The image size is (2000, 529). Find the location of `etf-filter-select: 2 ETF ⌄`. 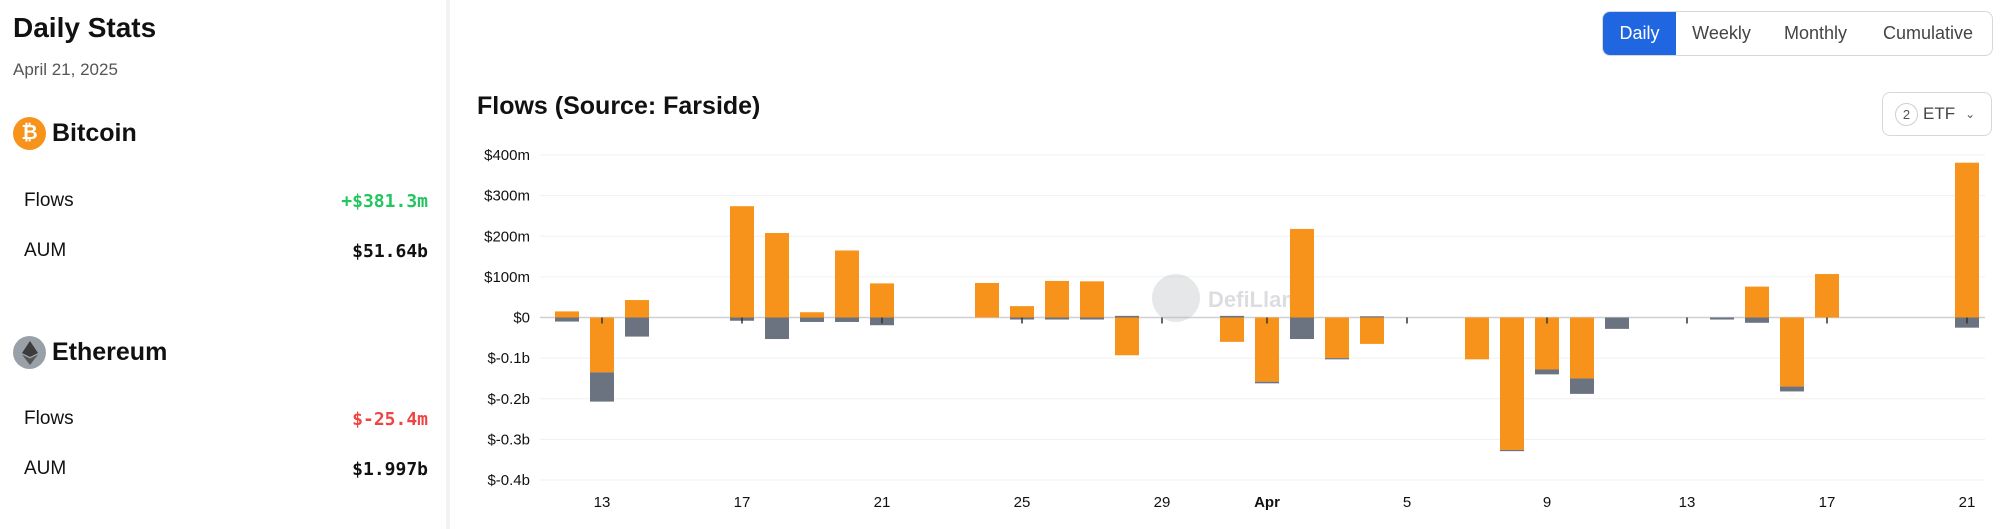

etf-filter-select: 2 ETF ⌄ is located at coordinates (1937, 114).